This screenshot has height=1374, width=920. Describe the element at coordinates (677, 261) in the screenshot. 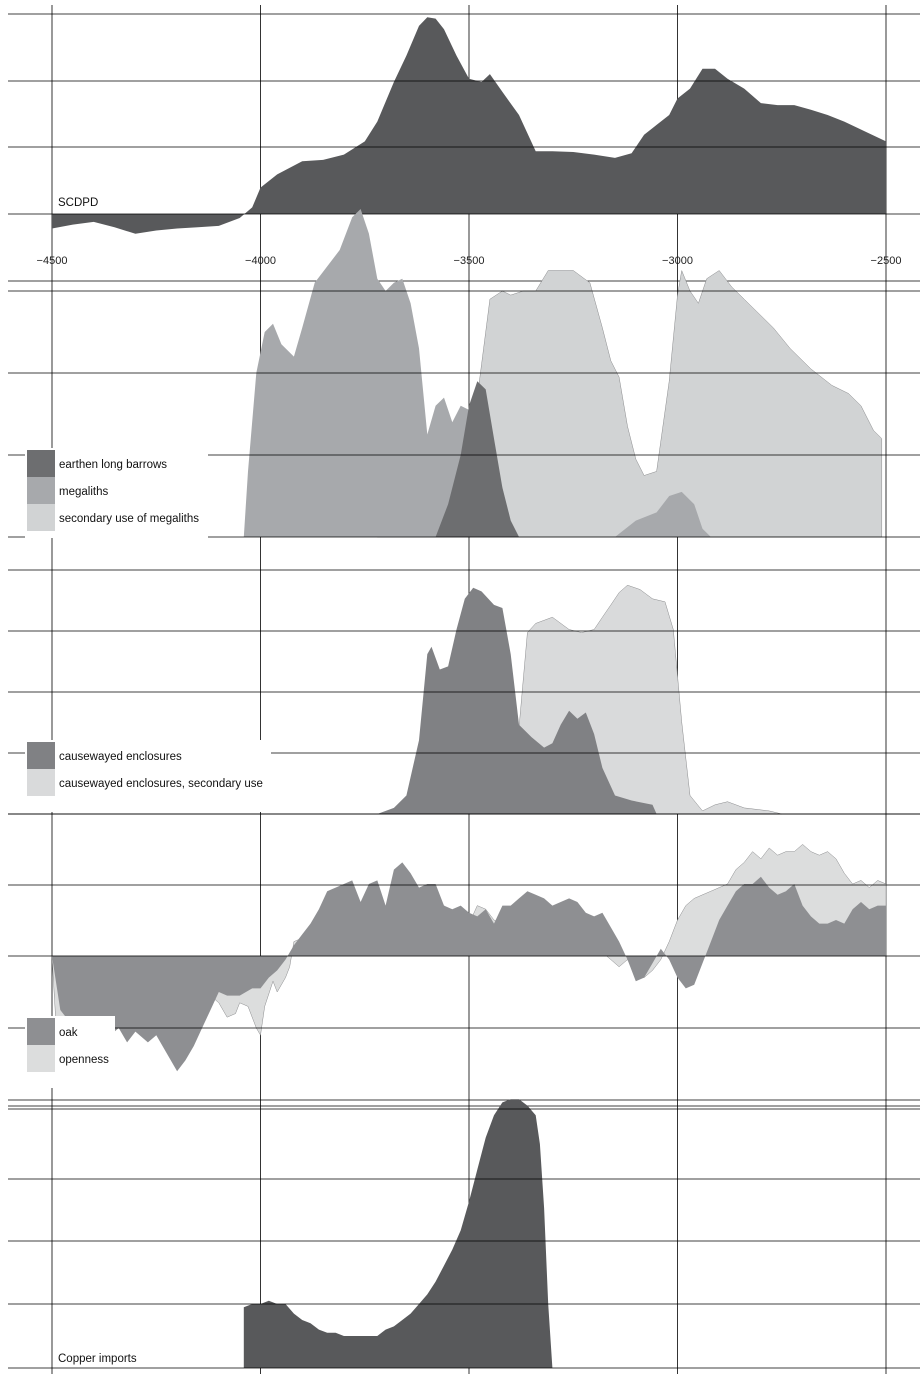

I see `x-tick-label: −3000` at that location.